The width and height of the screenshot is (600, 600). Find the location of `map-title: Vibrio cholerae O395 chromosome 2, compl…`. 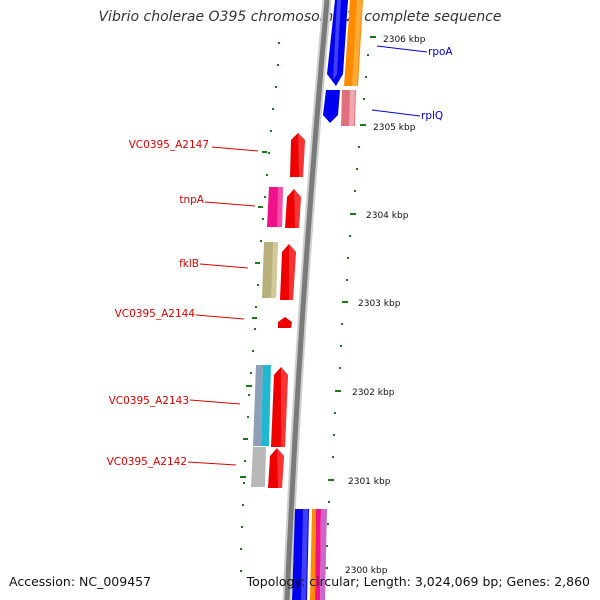

map-title: Vibrio cholerae O395 chromosome 2, compl… is located at coordinates (300, 17).